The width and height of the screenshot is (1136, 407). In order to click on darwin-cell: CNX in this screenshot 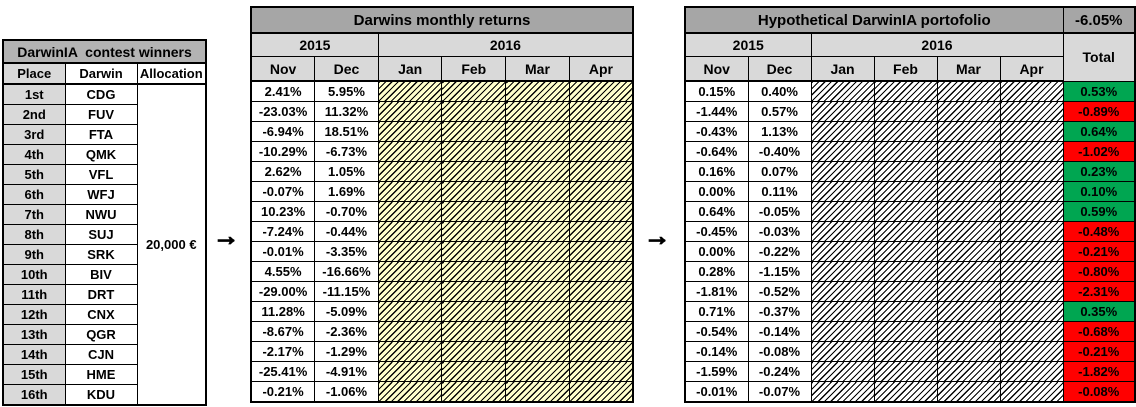, I will do `click(101, 314)`.